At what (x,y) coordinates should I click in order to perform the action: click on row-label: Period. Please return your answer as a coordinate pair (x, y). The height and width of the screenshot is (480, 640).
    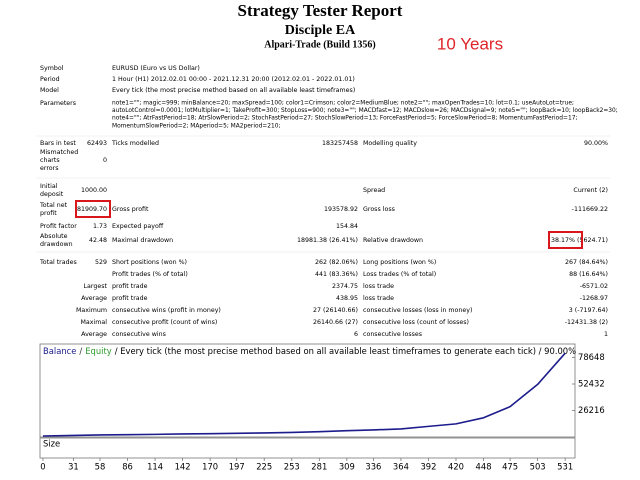
    Looking at the image, I should click on (50, 79).